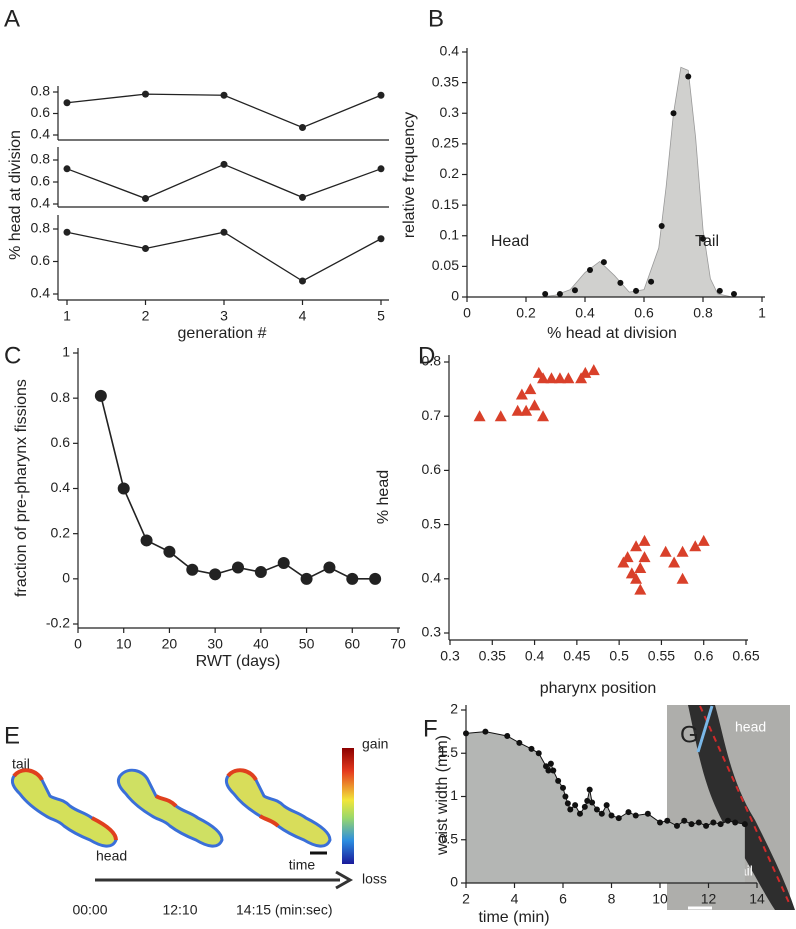  Describe the element at coordinates (58, 623) in the screenshot. I see `y-tick-label: -0.2` at that location.